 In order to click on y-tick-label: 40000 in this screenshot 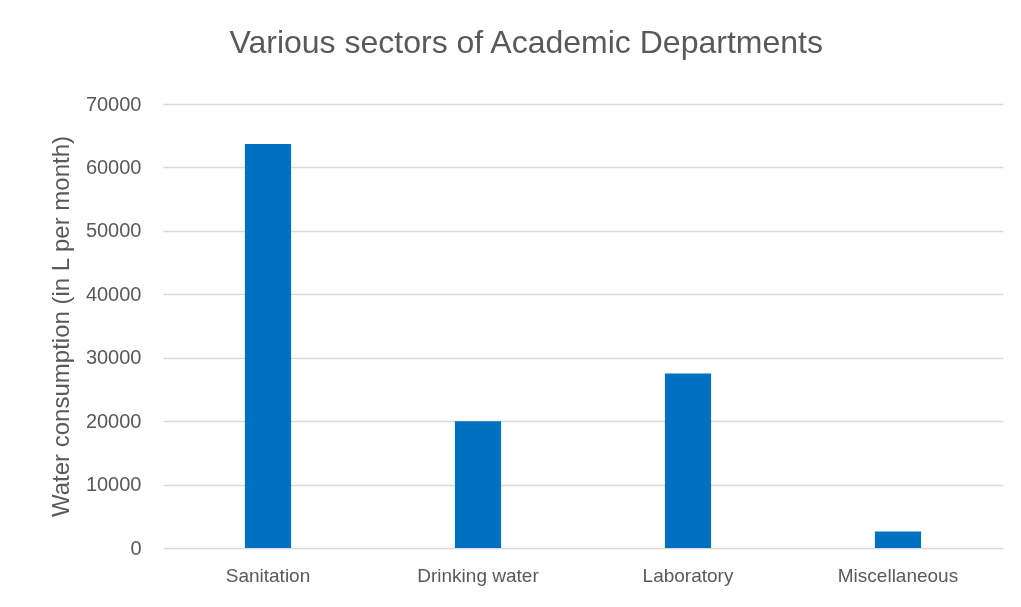, I will do `click(113, 293)`.